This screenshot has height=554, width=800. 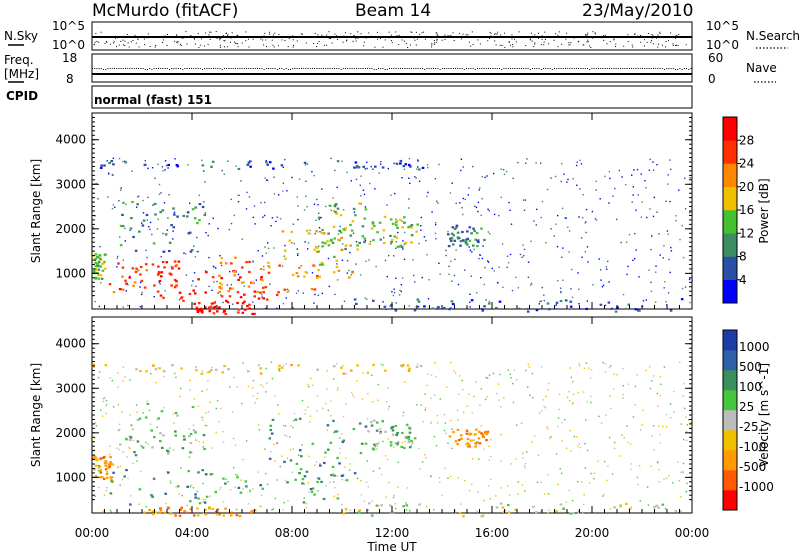 What do you see at coordinates (68, 26) in the screenshot?
I see `nsky-tick-top: 10^5` at bounding box center [68, 26].